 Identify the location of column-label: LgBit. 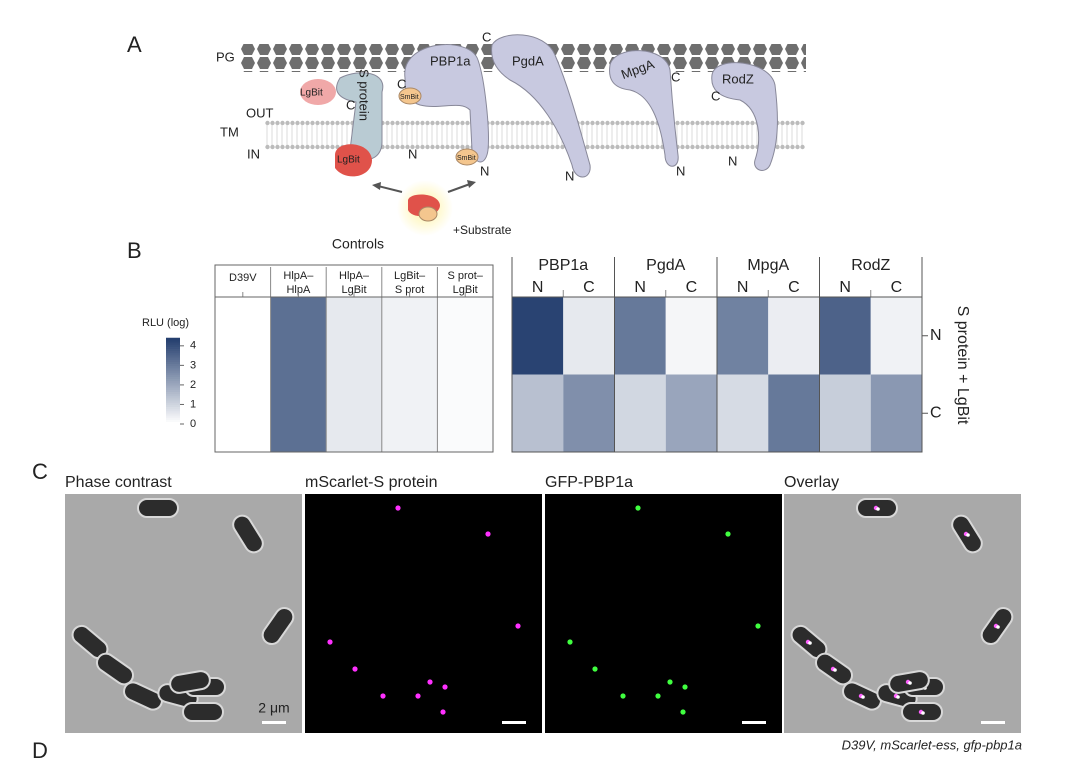
(353, 290).